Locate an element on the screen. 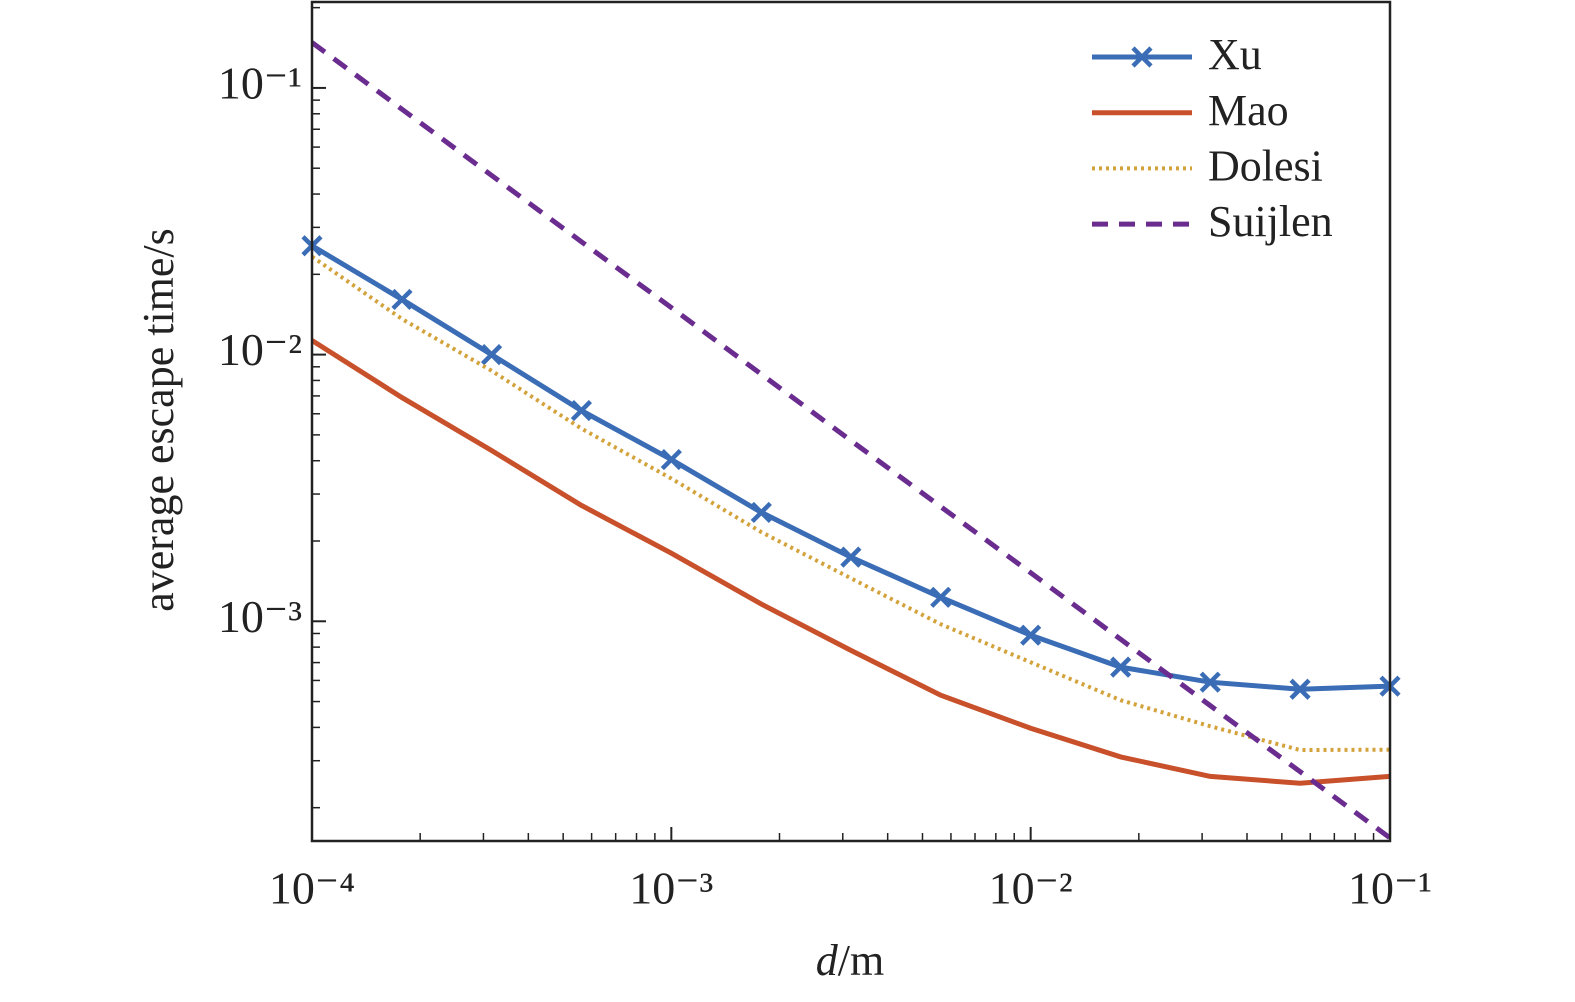  legend-marker is located at coordinates (1142, 57).